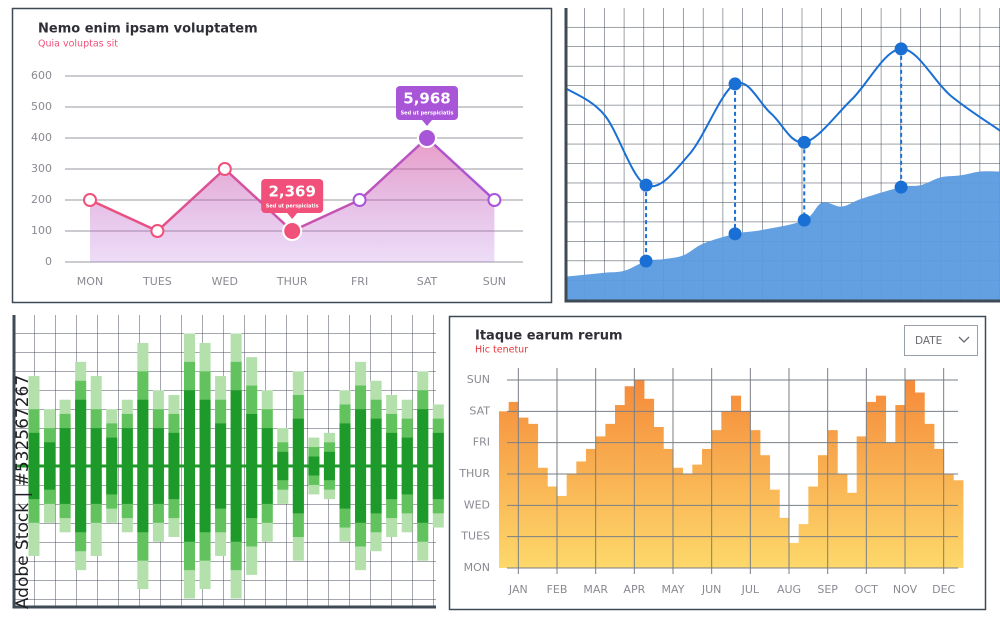 The image size is (1000, 620). Describe the element at coordinates (41, 230) in the screenshot. I see `y-tick-label: 100` at that location.